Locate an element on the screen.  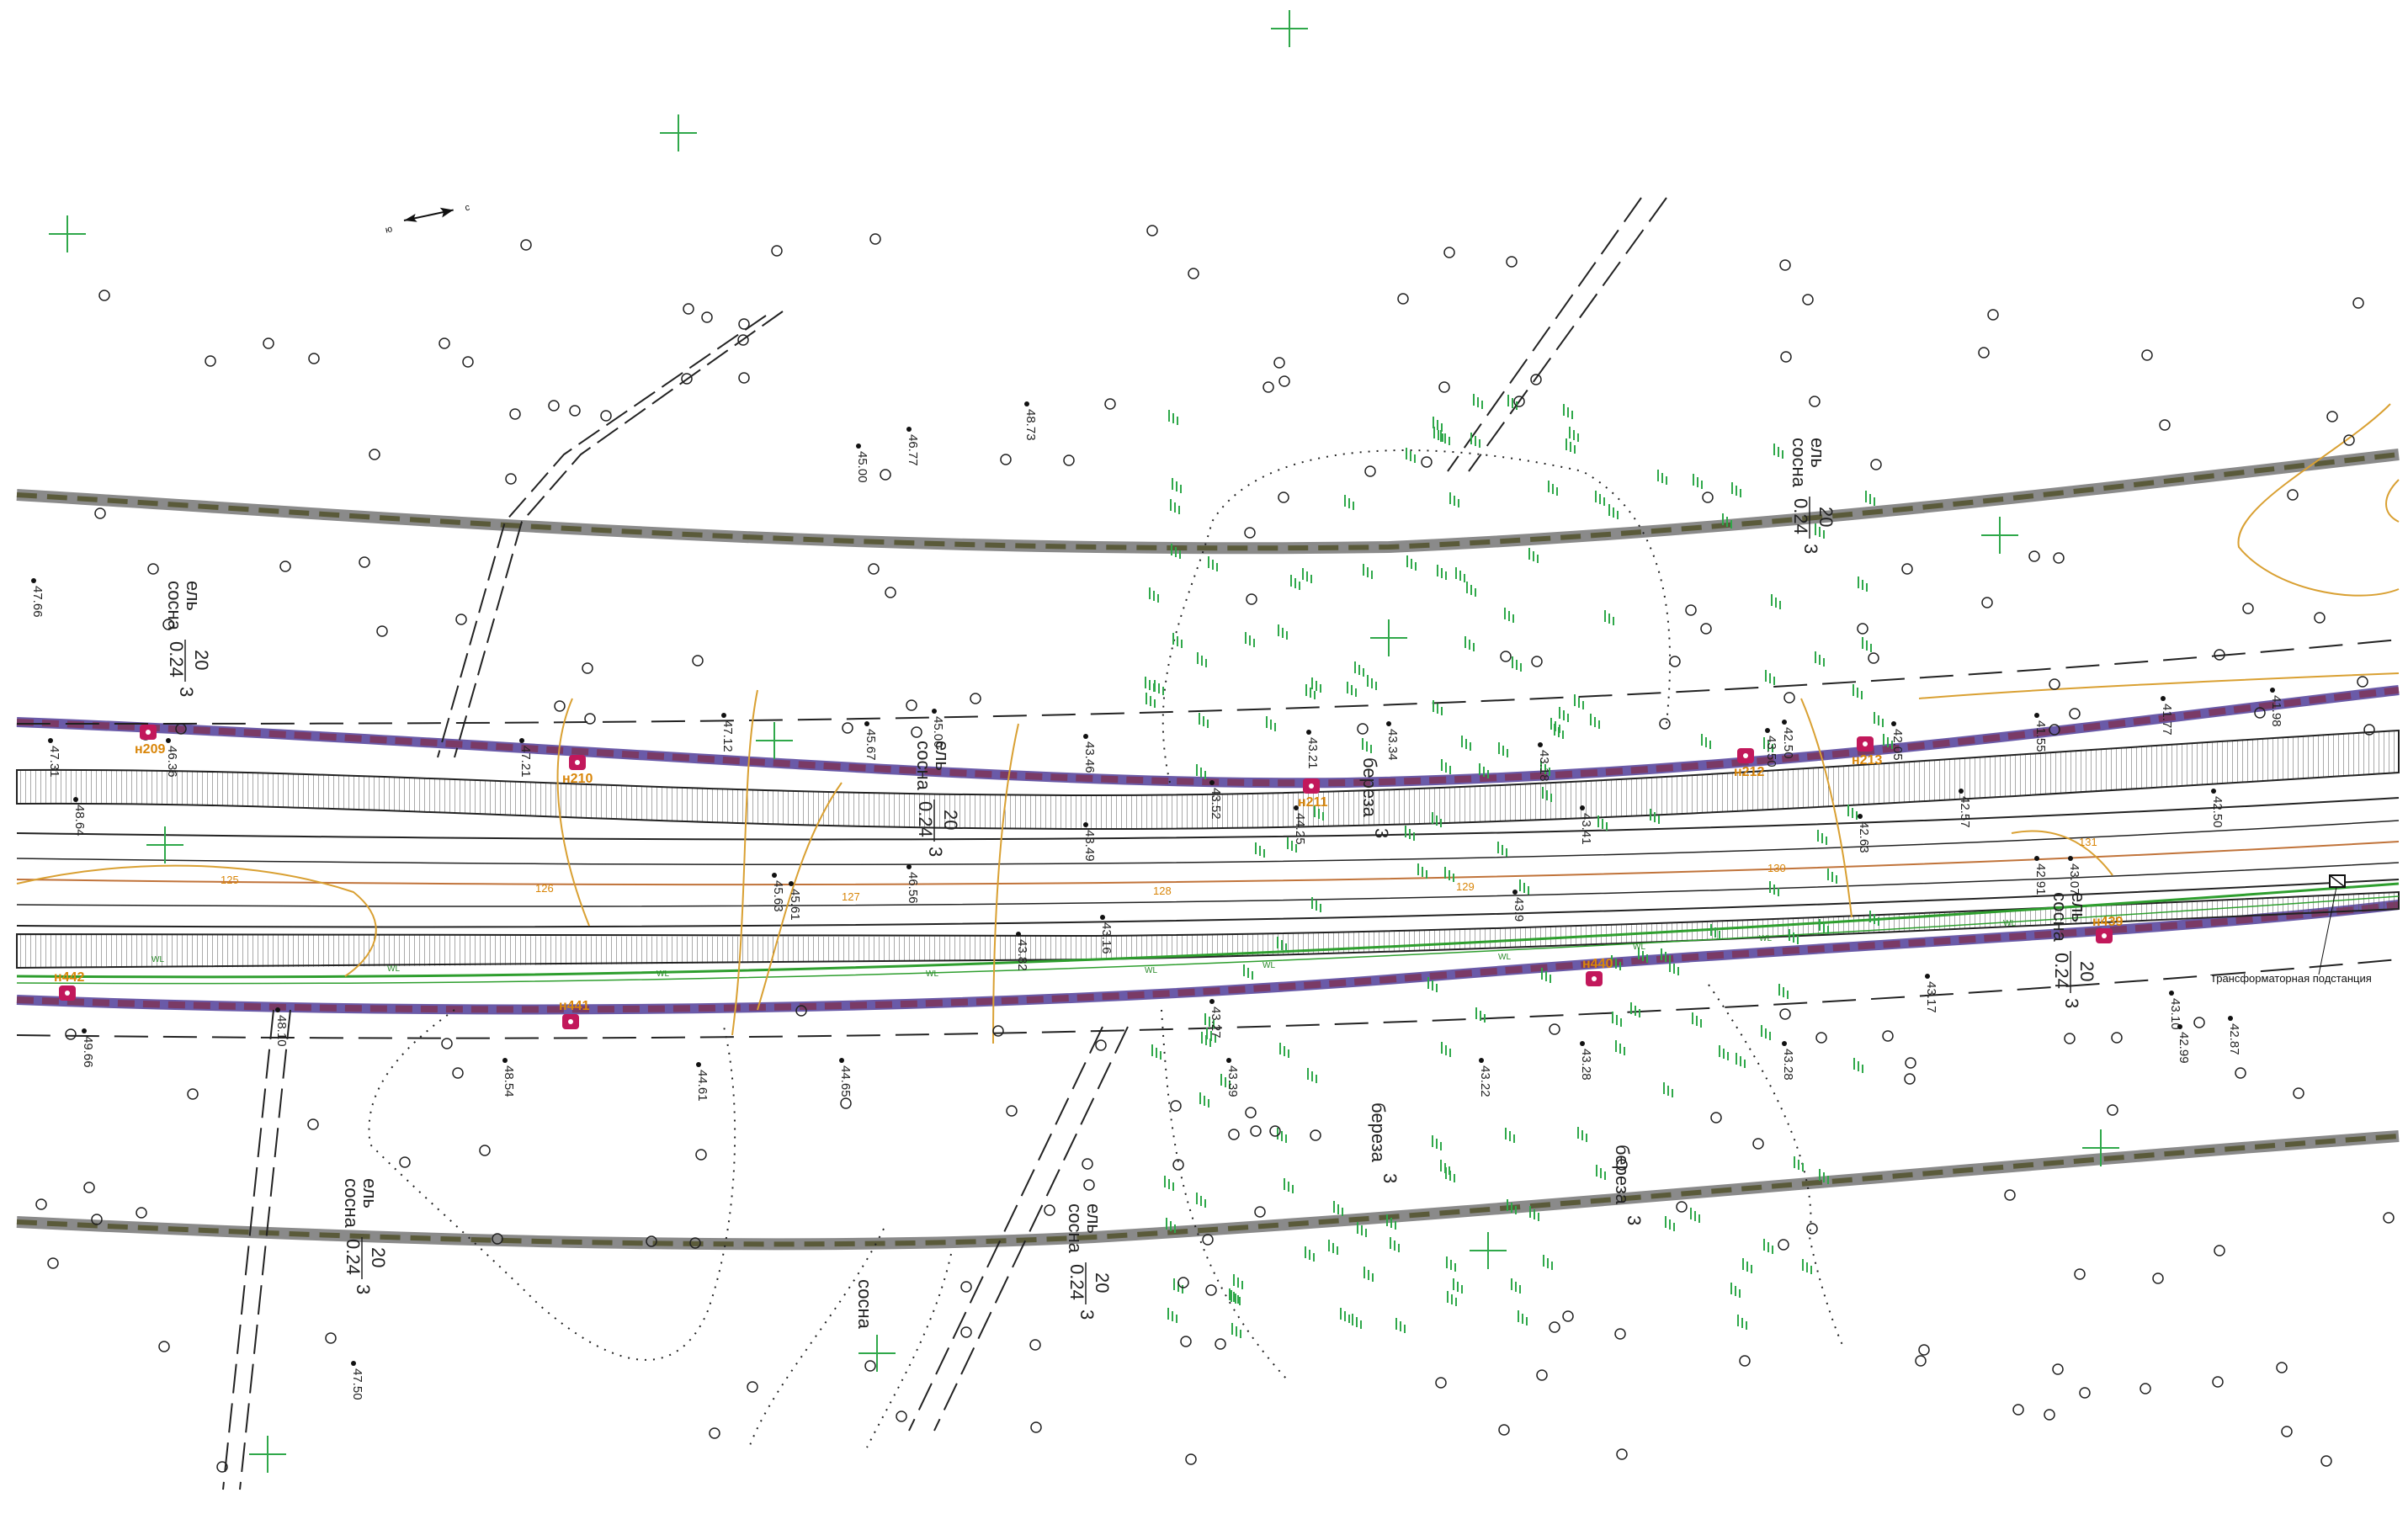
watermain-line is located at coordinates (1208, 930).